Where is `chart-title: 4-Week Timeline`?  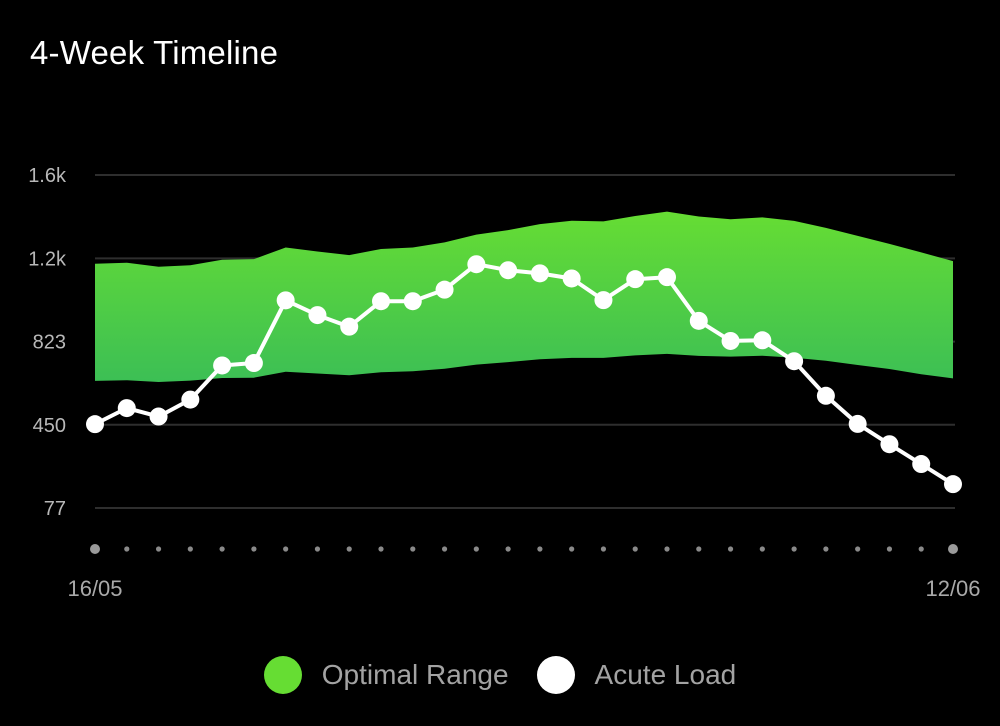 chart-title: 4-Week Timeline is located at coordinates (154, 52).